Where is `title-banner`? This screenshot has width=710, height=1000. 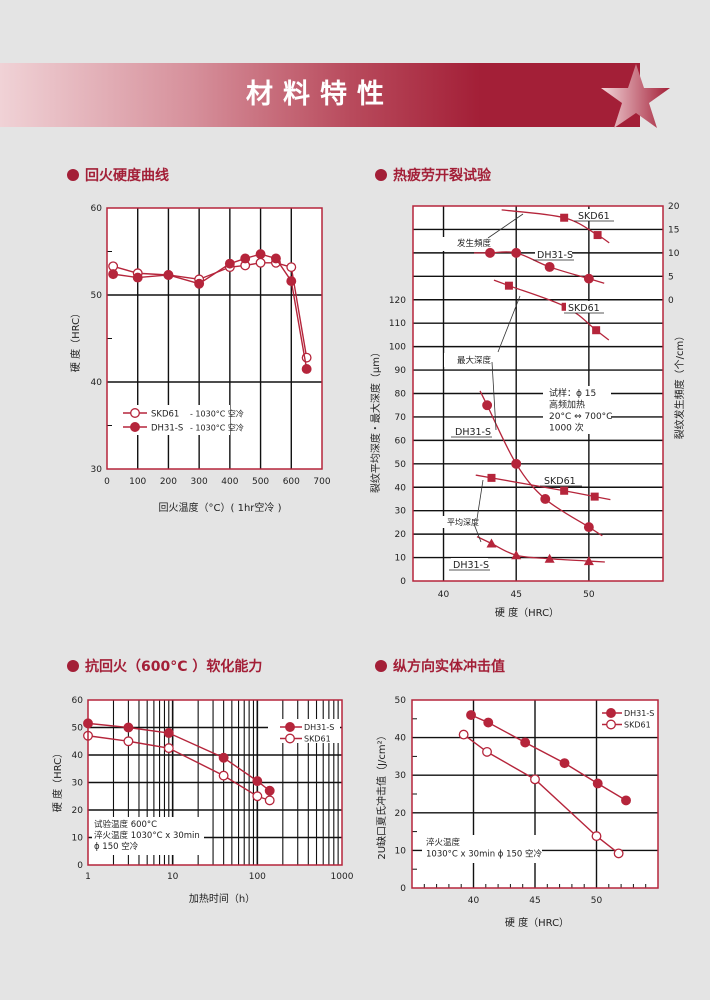 title-banner is located at coordinates (320, 95).